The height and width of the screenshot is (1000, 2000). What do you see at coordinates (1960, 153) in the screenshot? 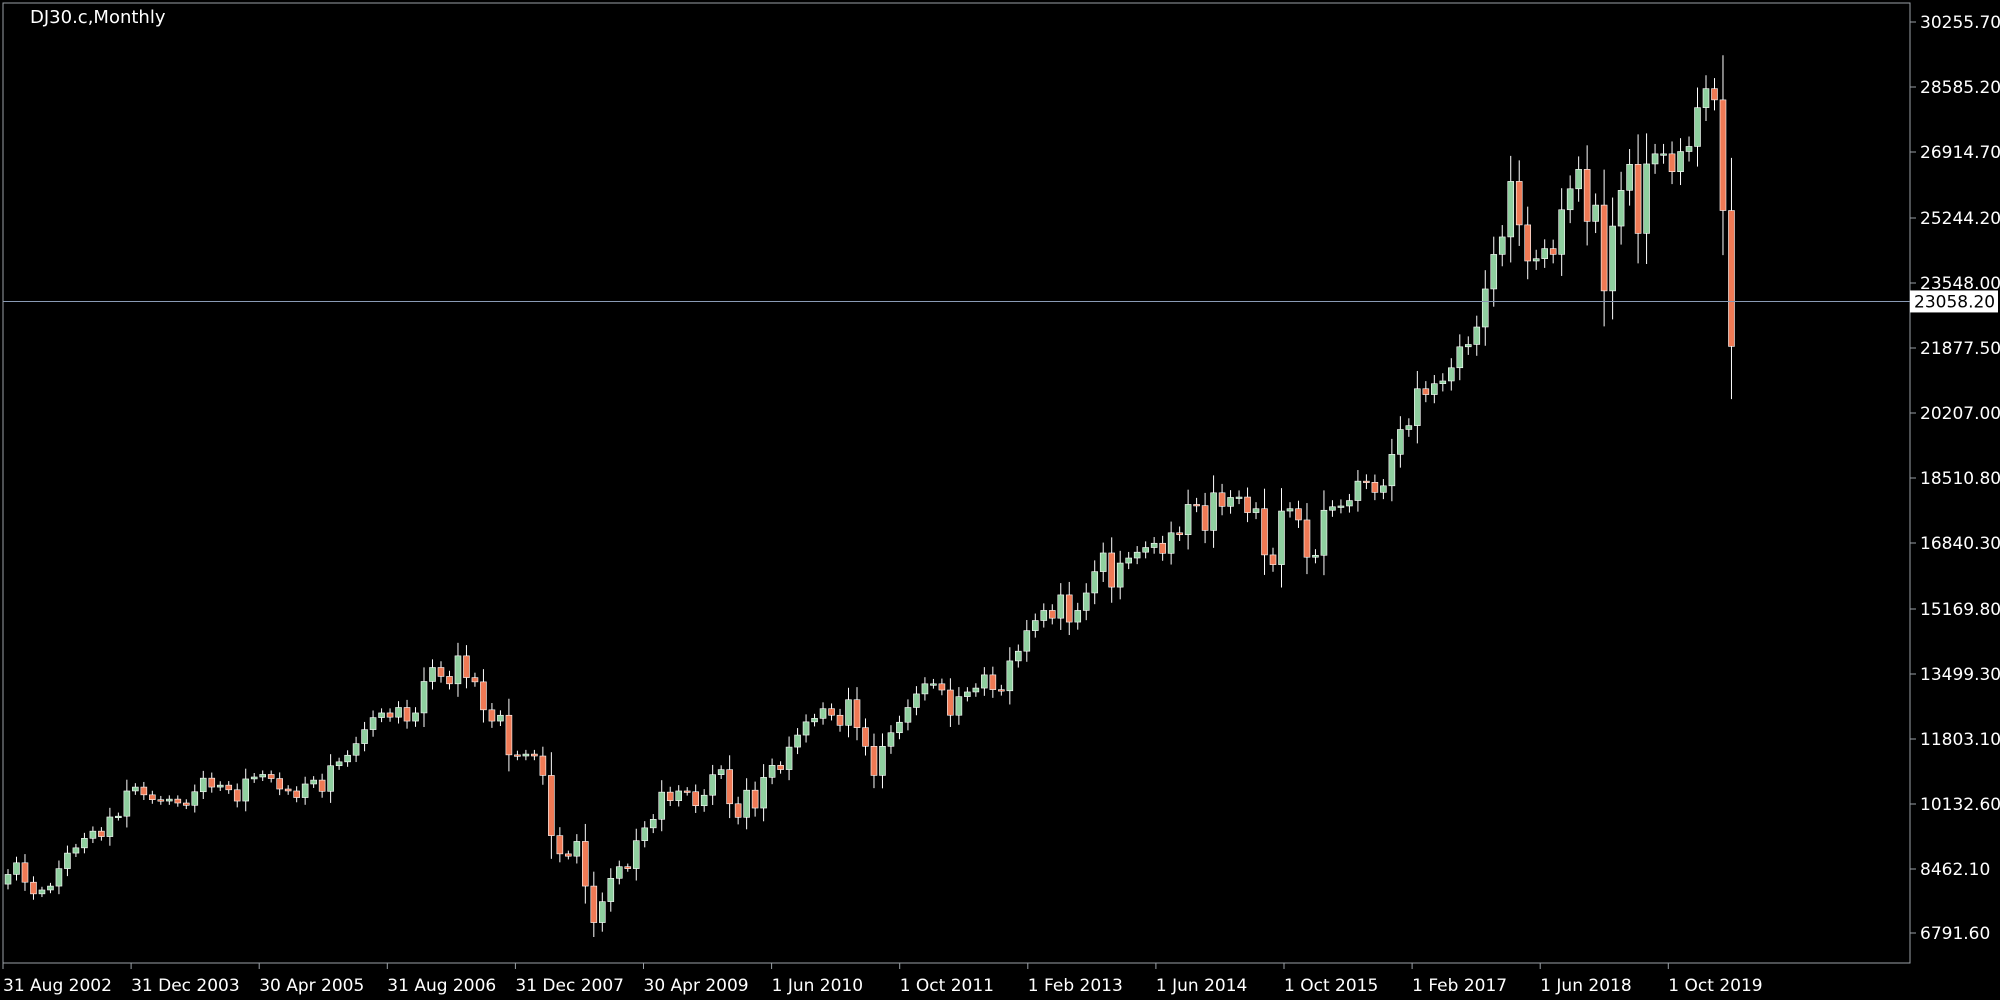
I see `price-tick-label: 26914.70` at bounding box center [1960, 153].